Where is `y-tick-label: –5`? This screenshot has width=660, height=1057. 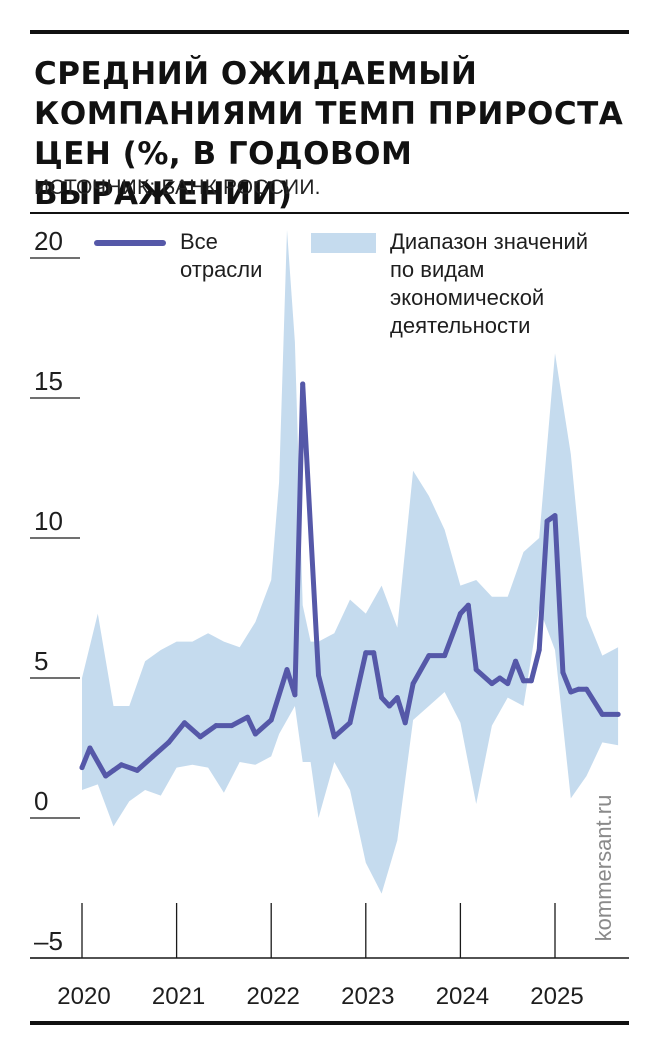
y-tick-label: –5 is located at coordinates (48, 941).